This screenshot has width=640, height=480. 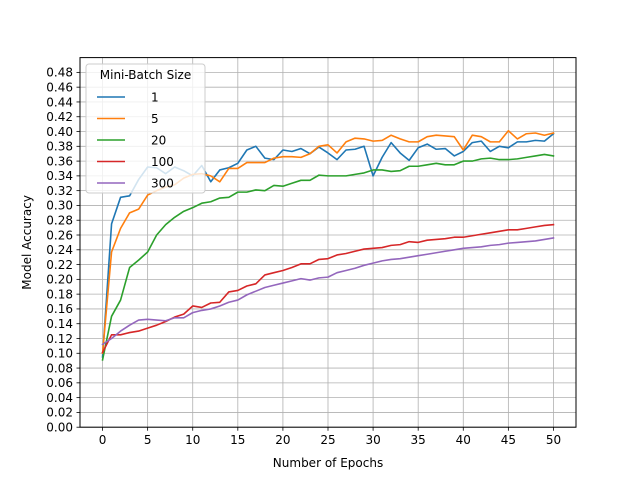 What do you see at coordinates (418, 440) in the screenshot?
I see `x-tick-label: 35` at bounding box center [418, 440].